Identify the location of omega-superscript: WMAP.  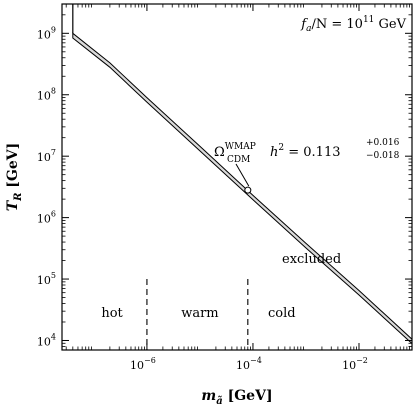
(240, 147).